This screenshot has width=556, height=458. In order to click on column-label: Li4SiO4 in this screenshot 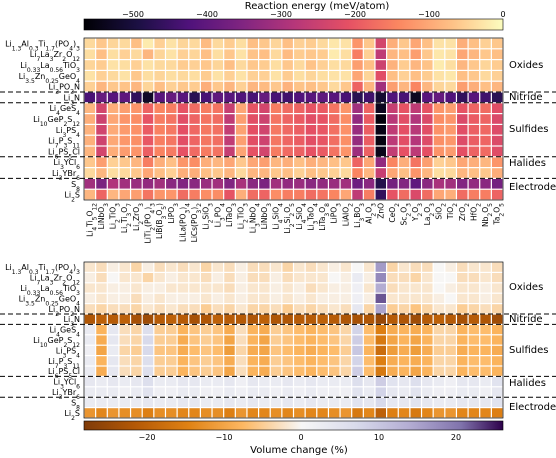, I will do `click(301, 216)`.